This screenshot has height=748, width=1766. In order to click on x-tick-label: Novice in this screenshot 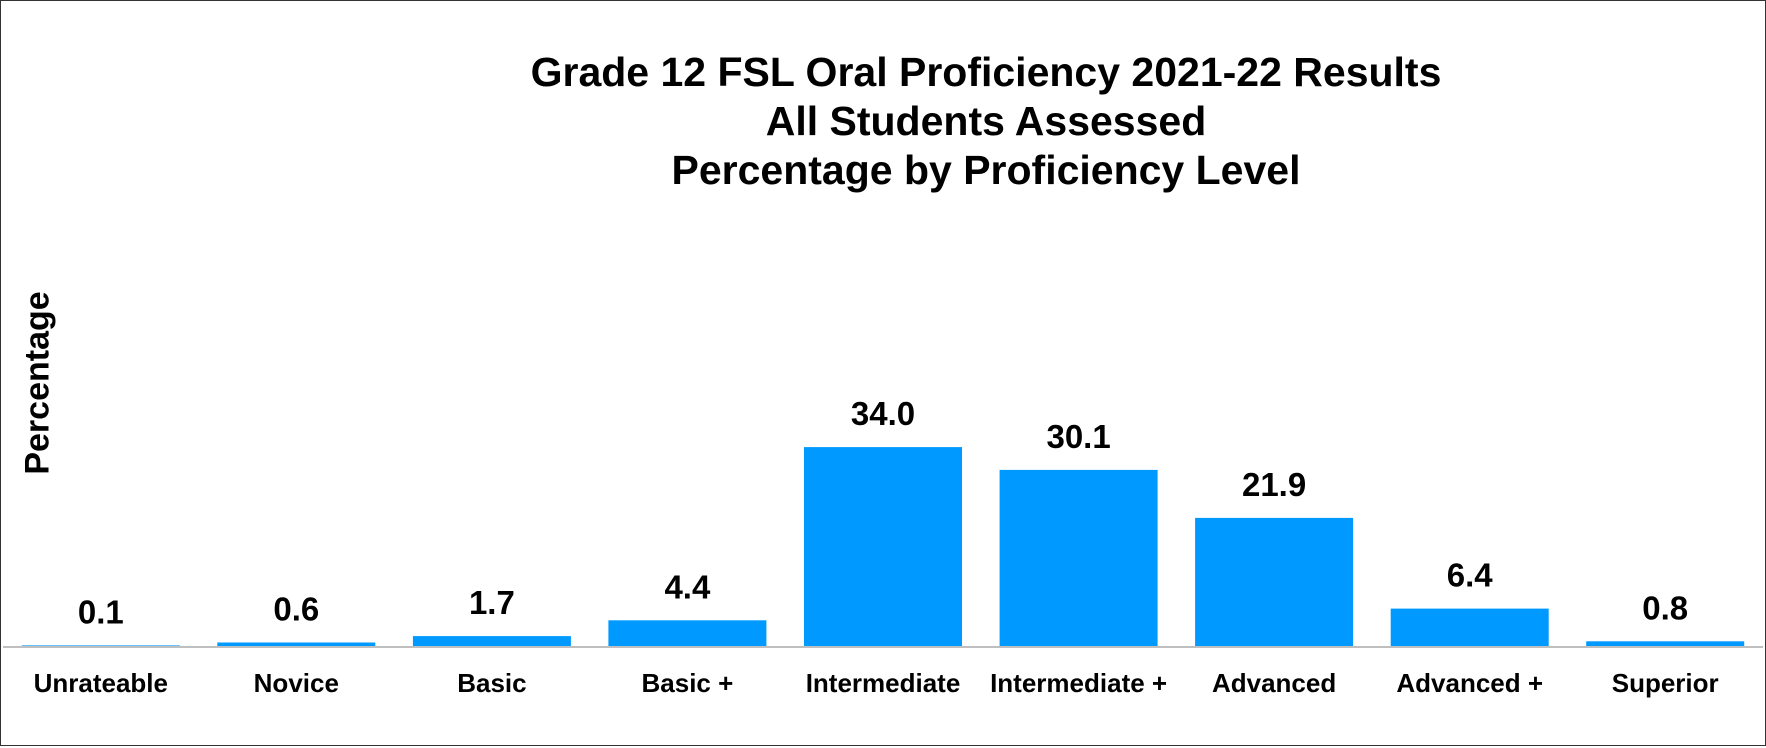, I will do `click(296, 683)`.